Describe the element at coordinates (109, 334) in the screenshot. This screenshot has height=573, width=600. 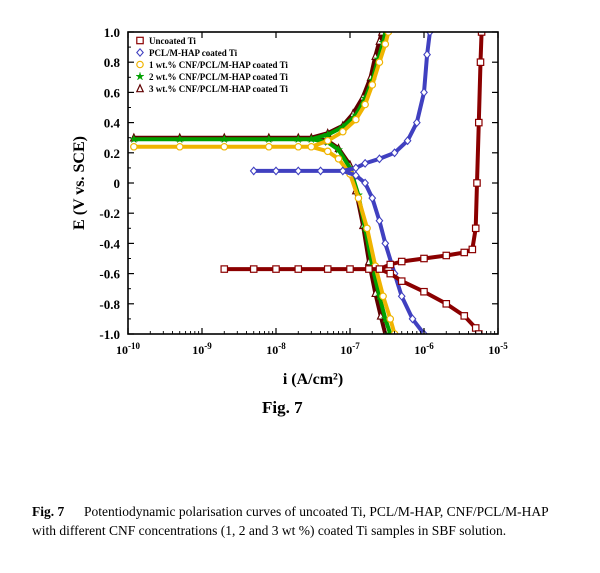
I see `y-tick-label: -1.0` at that location.